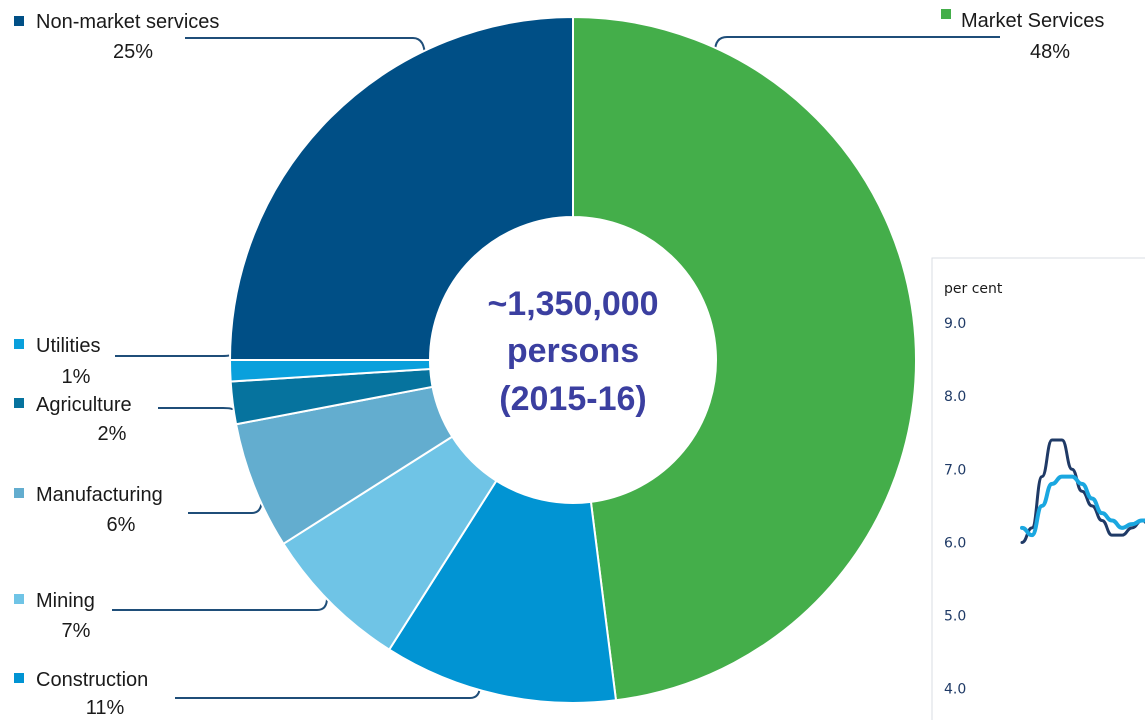 This screenshot has width=1145, height=720. Describe the element at coordinates (955, 324) in the screenshot. I see `inset-y-tick-label: 9.0` at that location.